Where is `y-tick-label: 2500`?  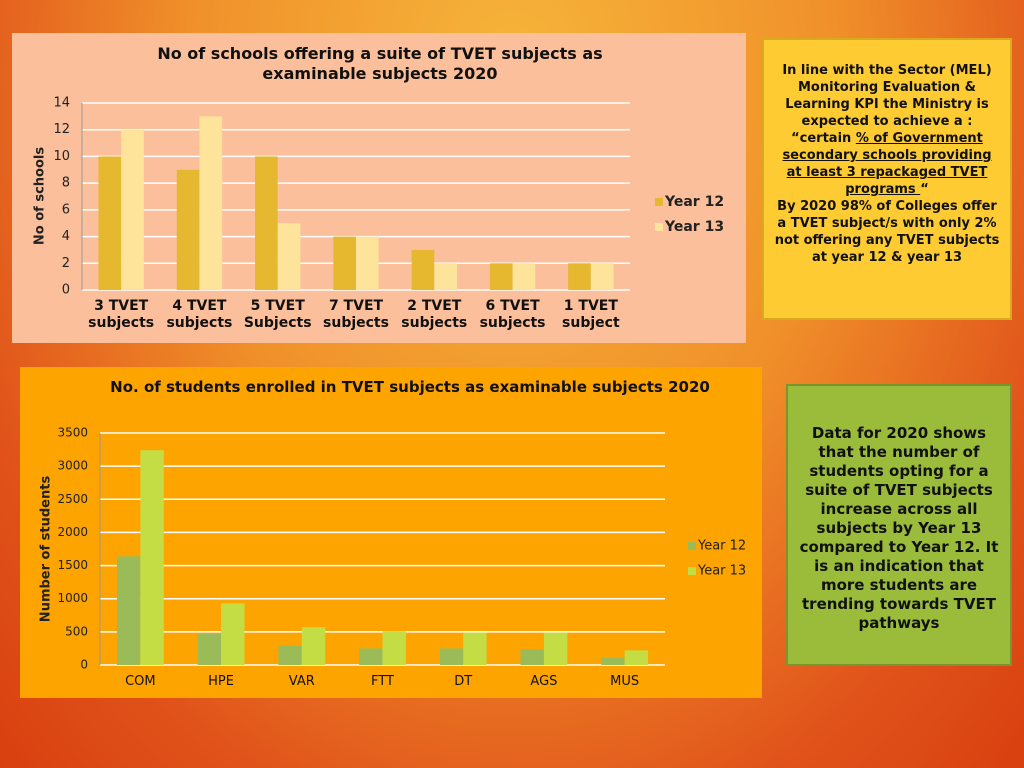 y-tick-label: 2500 is located at coordinates (72, 499).